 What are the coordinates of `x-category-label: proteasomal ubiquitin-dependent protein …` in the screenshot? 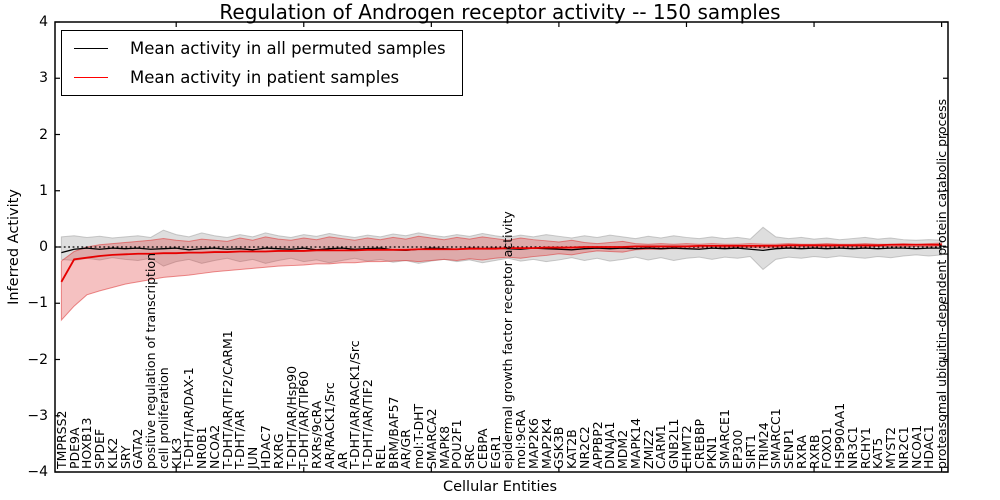 It's located at (942, 283).